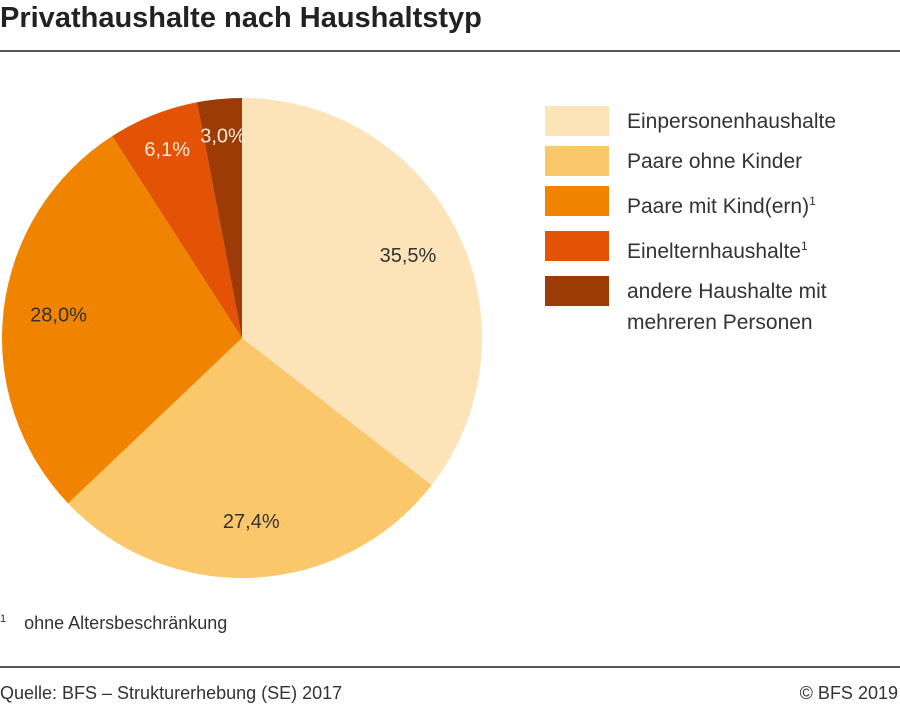 The image size is (900, 707). What do you see at coordinates (167, 150) in the screenshot?
I see `data-label: 6,1%` at bounding box center [167, 150].